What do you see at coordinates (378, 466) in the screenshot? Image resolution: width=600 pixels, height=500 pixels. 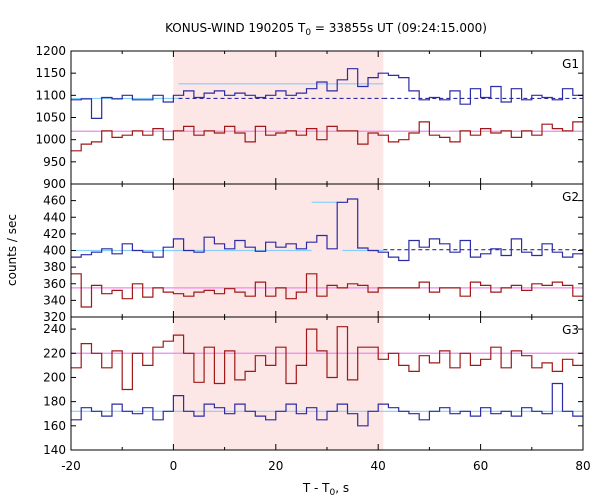 I see `x-tick-label: 40` at bounding box center [378, 466].